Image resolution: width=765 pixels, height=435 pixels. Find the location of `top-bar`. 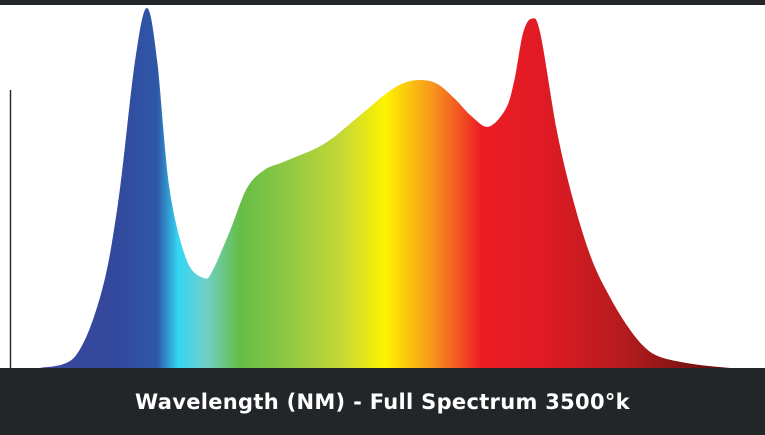

top-bar is located at coordinates (382, 2).